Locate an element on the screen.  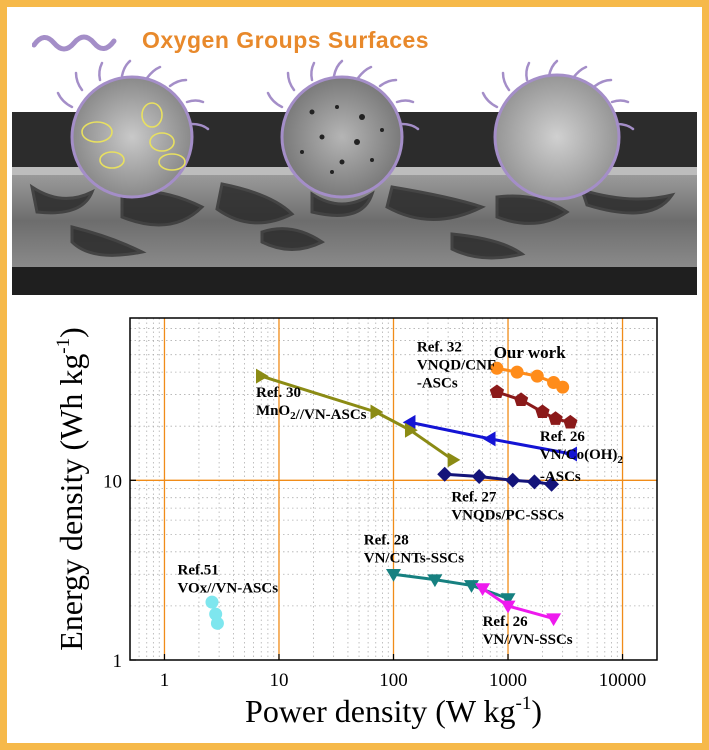
annotation-label: Ref. 30 MnO2//VN-ASCs is located at coordinates (311, 404).